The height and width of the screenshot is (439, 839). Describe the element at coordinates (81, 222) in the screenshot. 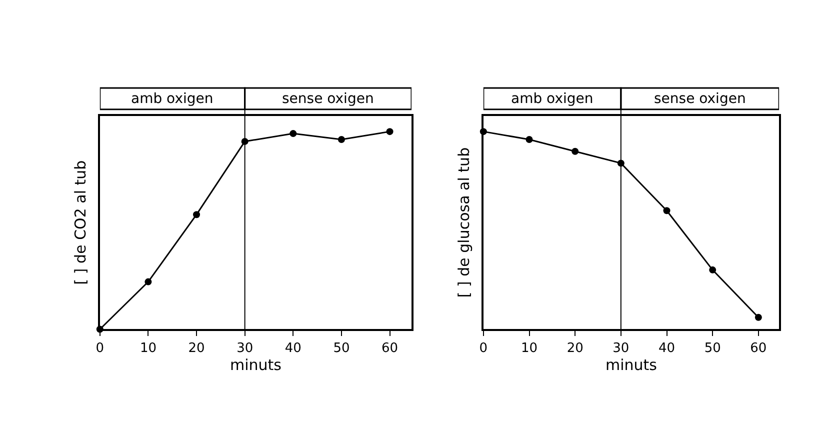

I see `y-axis-title: [ ] de CO2 al tub` at that location.